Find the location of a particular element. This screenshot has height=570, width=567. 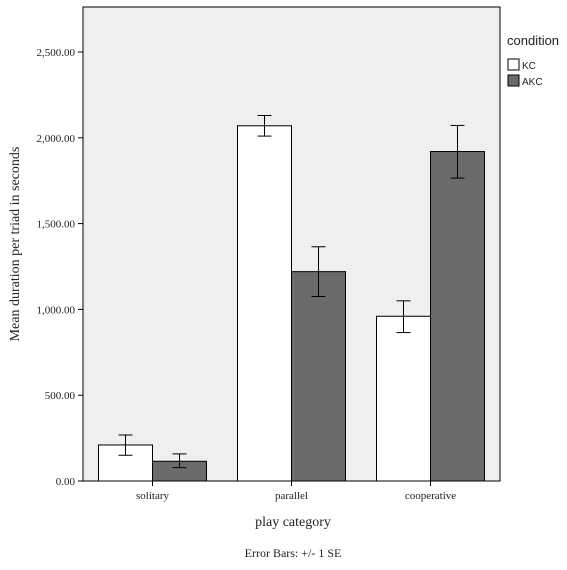

error-bar-akc-solitary is located at coordinates (179, 461).